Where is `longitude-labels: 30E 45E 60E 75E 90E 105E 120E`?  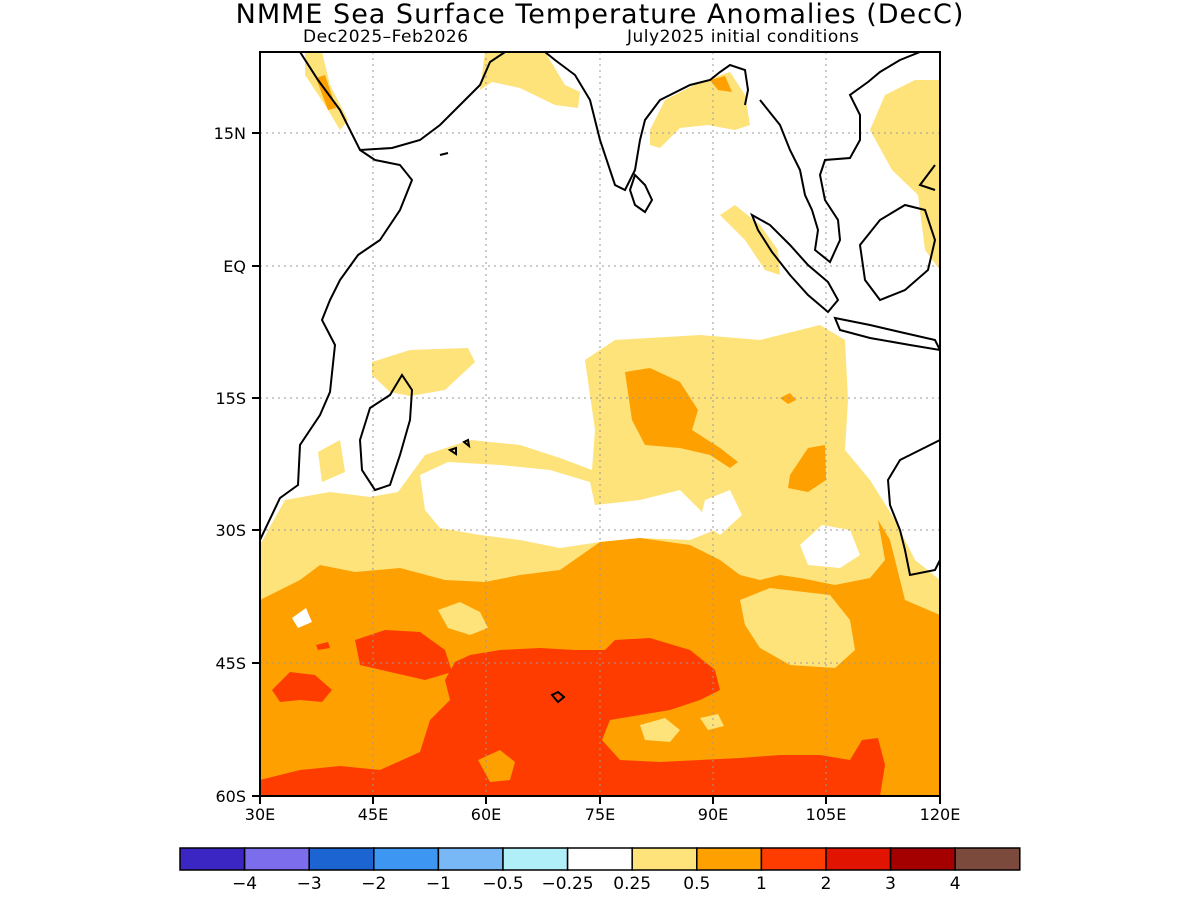
longitude-labels: 30E 45E 60E 75E 90E 105E 120E is located at coordinates (603, 814).